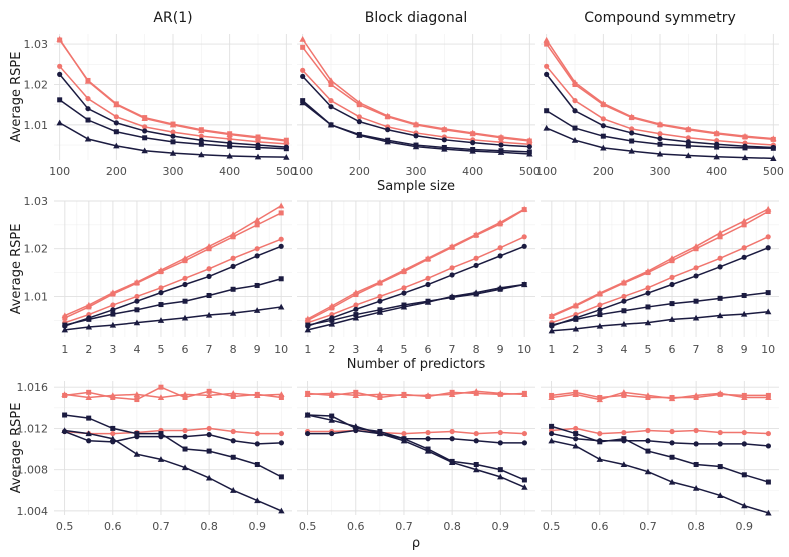 This screenshot has height=557, width=789. What do you see at coordinates (173, 446) in the screenshot?
I see `series-navy-square` at bounding box center [173, 446].